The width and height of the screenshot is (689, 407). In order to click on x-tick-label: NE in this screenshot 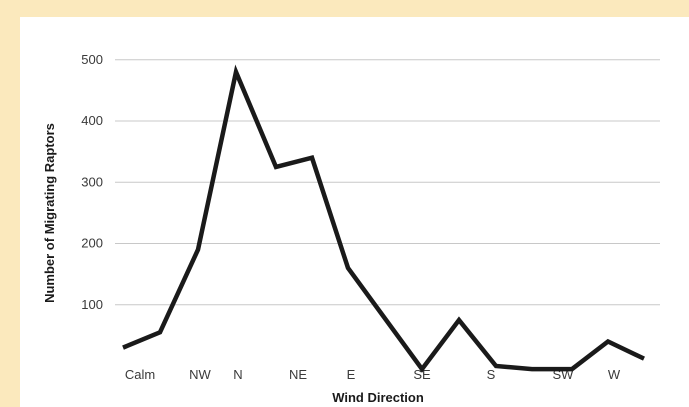, I will do `click(298, 374)`.